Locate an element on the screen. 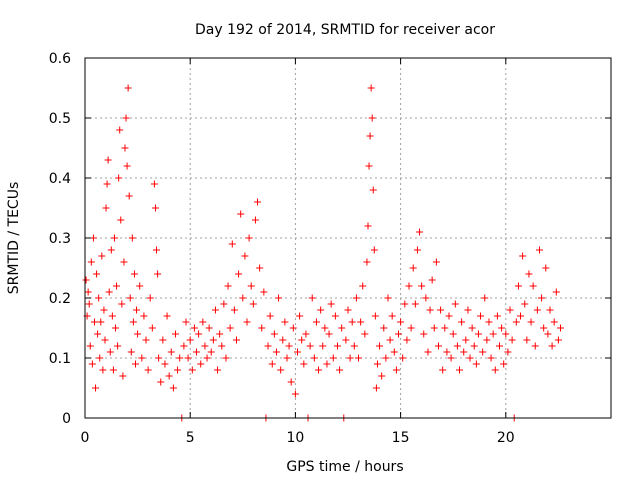 This screenshot has width=640, height=480. x-axis-label: GPS time / hours is located at coordinates (344, 467).